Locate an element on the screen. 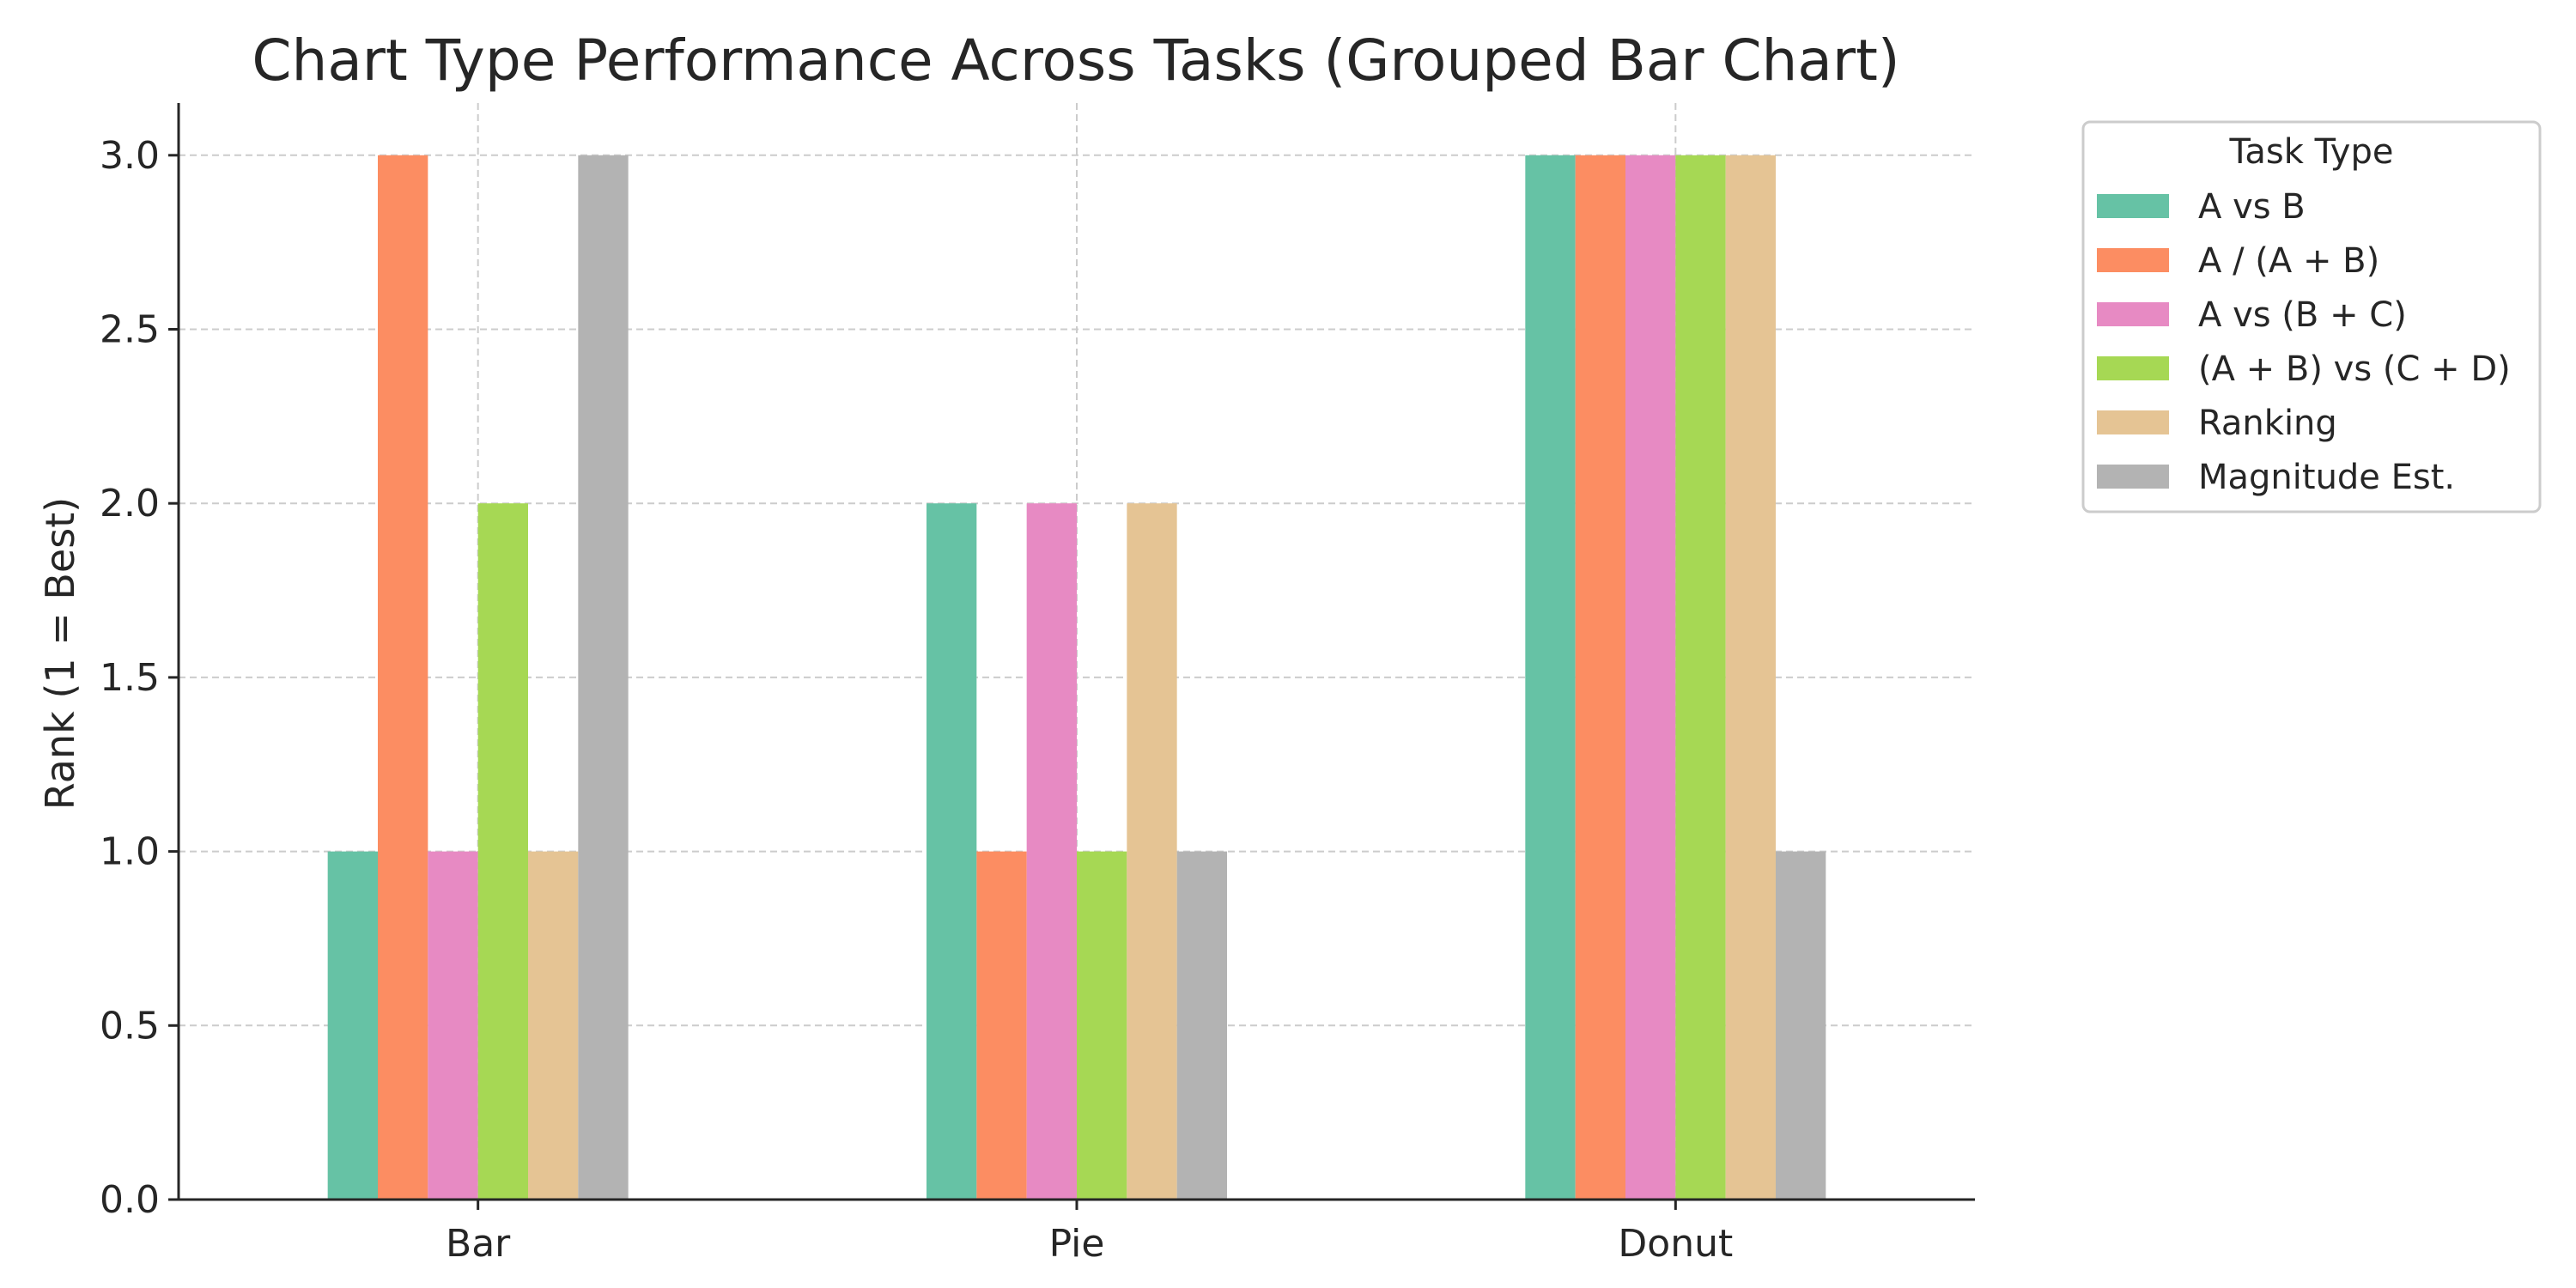 Image resolution: width=2576 pixels, height=1288 pixels. y-tick-label: 2.5 is located at coordinates (130, 330).